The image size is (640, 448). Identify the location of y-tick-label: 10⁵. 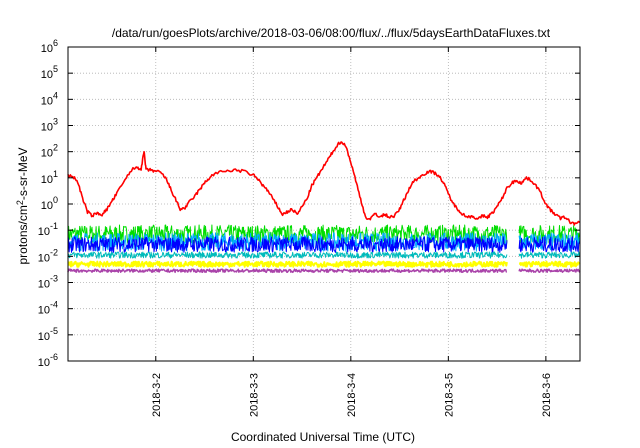
(49, 72).